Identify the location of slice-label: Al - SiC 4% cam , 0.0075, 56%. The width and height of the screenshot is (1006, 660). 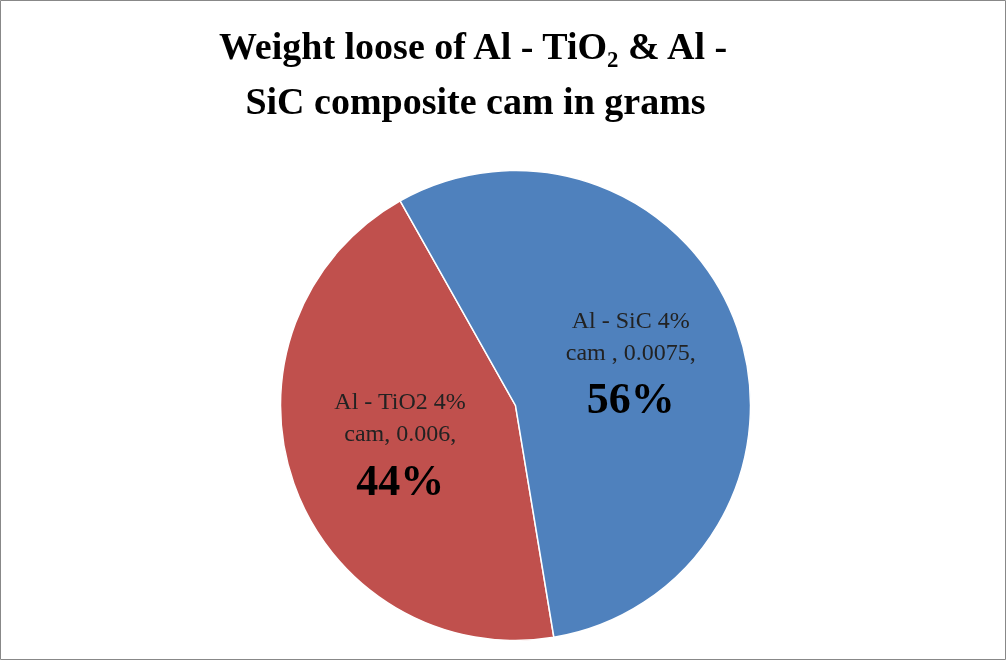
(630, 365).